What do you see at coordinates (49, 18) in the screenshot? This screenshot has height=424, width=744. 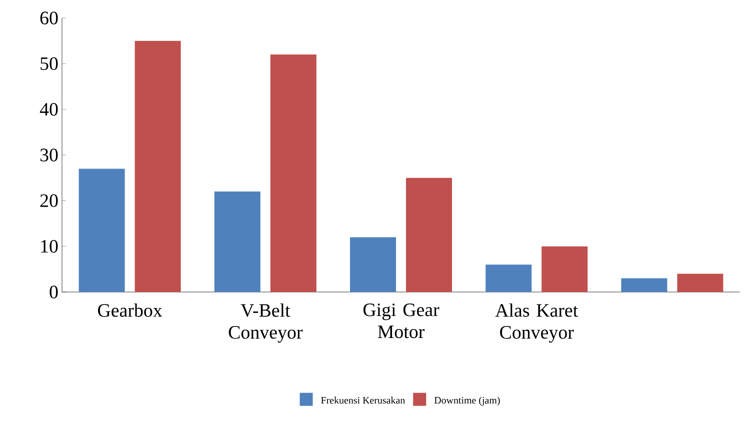 I see `y-tick-label: 60` at bounding box center [49, 18].